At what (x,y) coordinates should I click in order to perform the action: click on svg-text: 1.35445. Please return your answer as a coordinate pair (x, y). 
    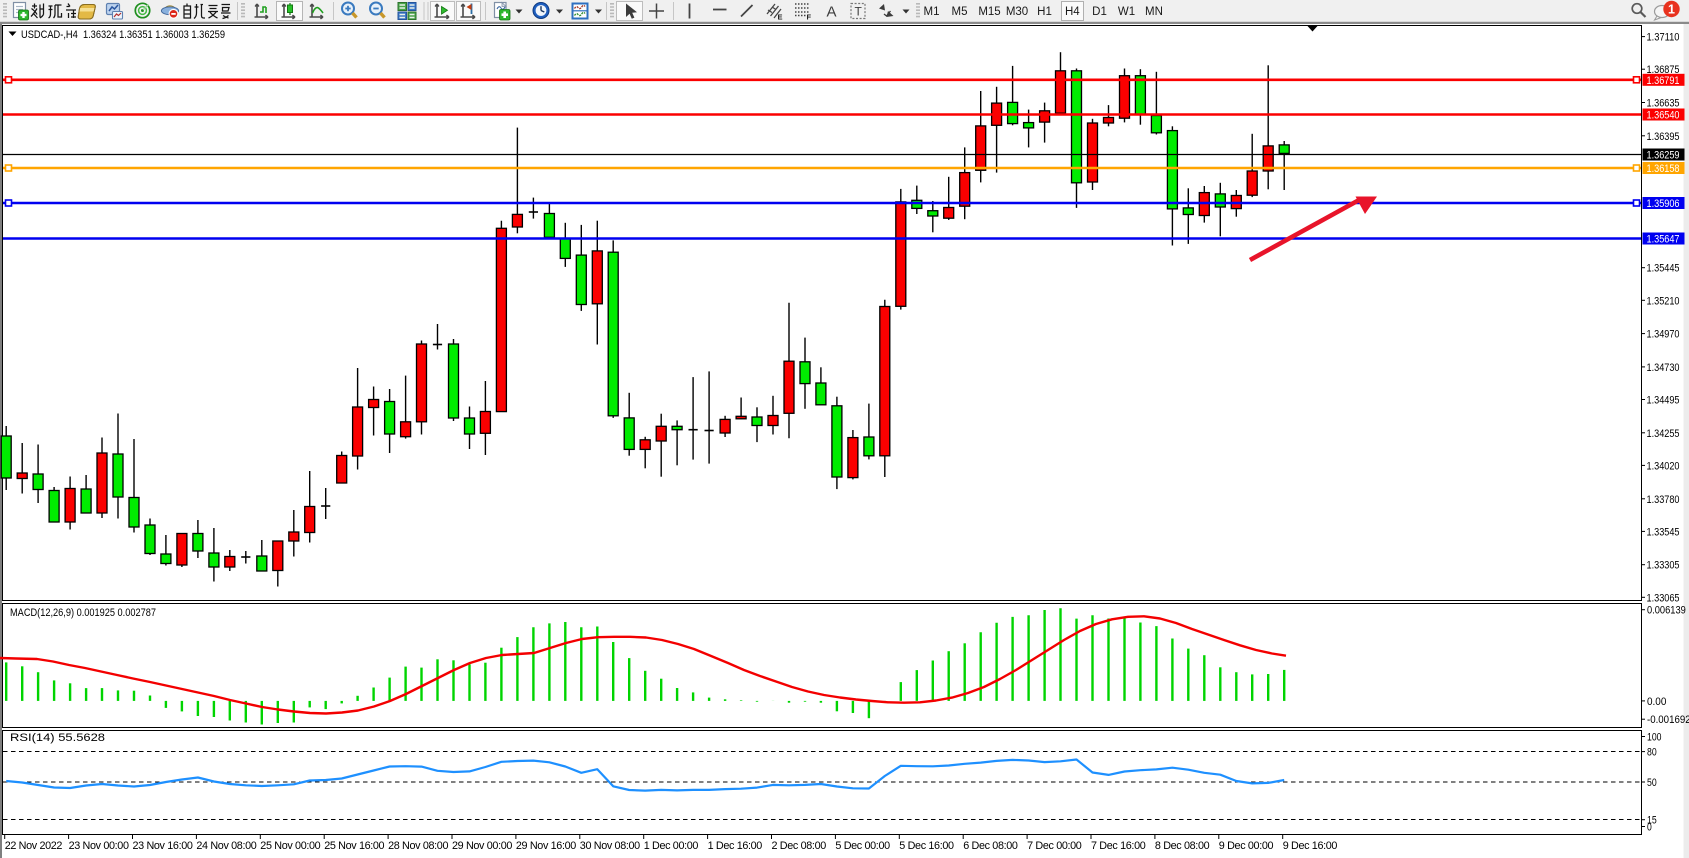
    Looking at the image, I should click on (1663, 269).